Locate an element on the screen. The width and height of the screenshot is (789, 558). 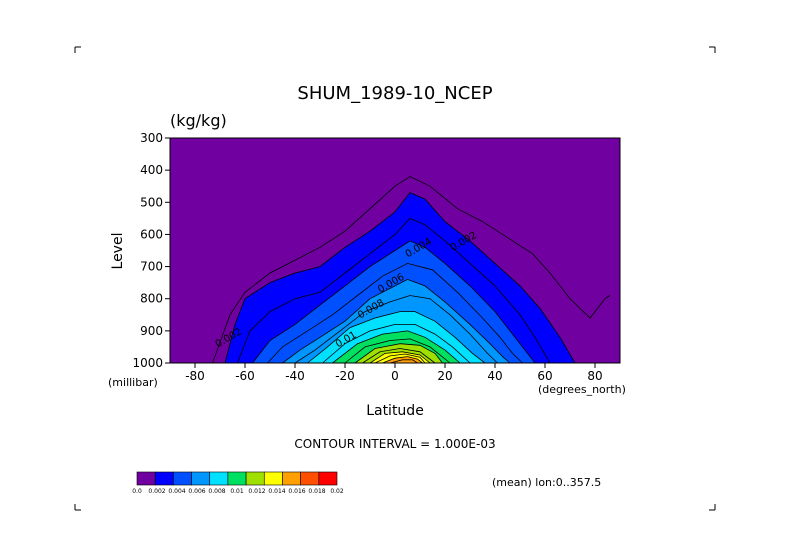
colorbar-label-7: 0.014 is located at coordinates (276, 491).